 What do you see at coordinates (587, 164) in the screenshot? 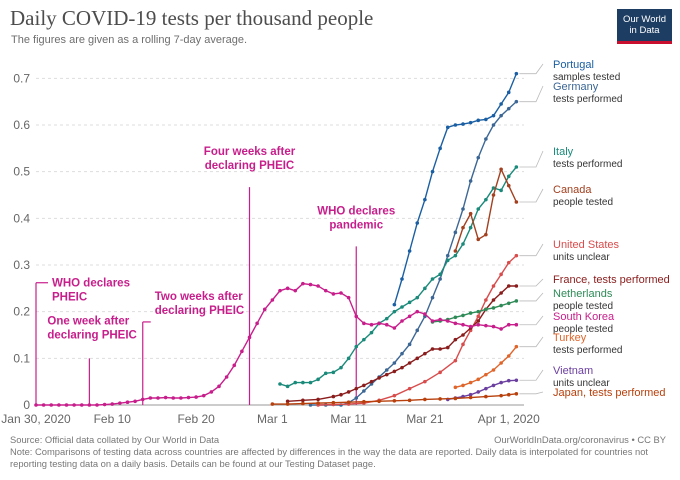
I see `legend-note-italy: tests performed` at bounding box center [587, 164].